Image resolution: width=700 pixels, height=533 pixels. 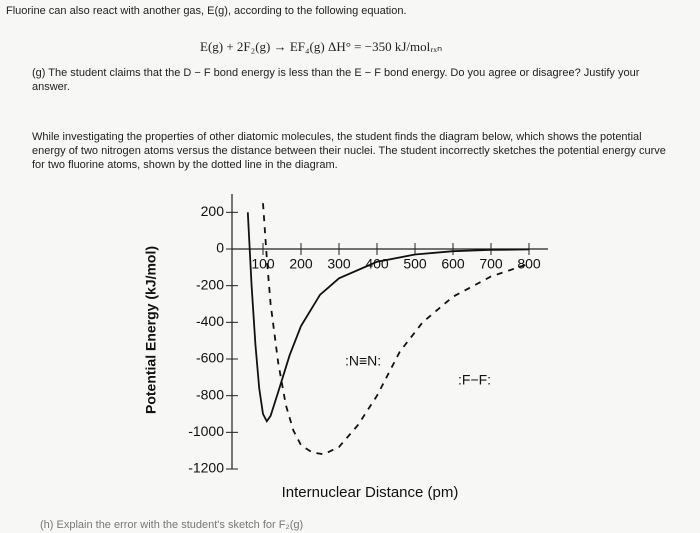 I want to click on y-tick-label: -400, so click(x=210, y=321).